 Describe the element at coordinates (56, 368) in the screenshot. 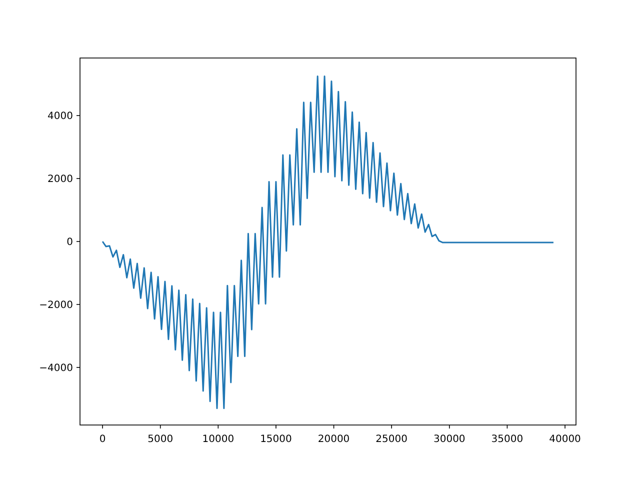

I see `y-tick-label: −4000` at that location.